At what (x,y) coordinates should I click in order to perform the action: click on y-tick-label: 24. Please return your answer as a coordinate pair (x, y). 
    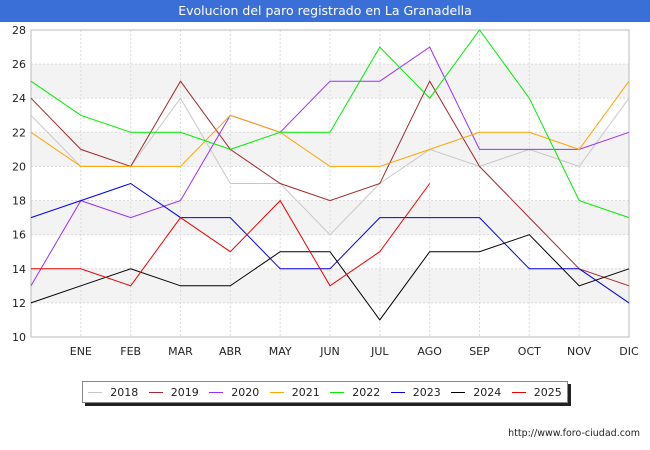
    Looking at the image, I should click on (19, 98).